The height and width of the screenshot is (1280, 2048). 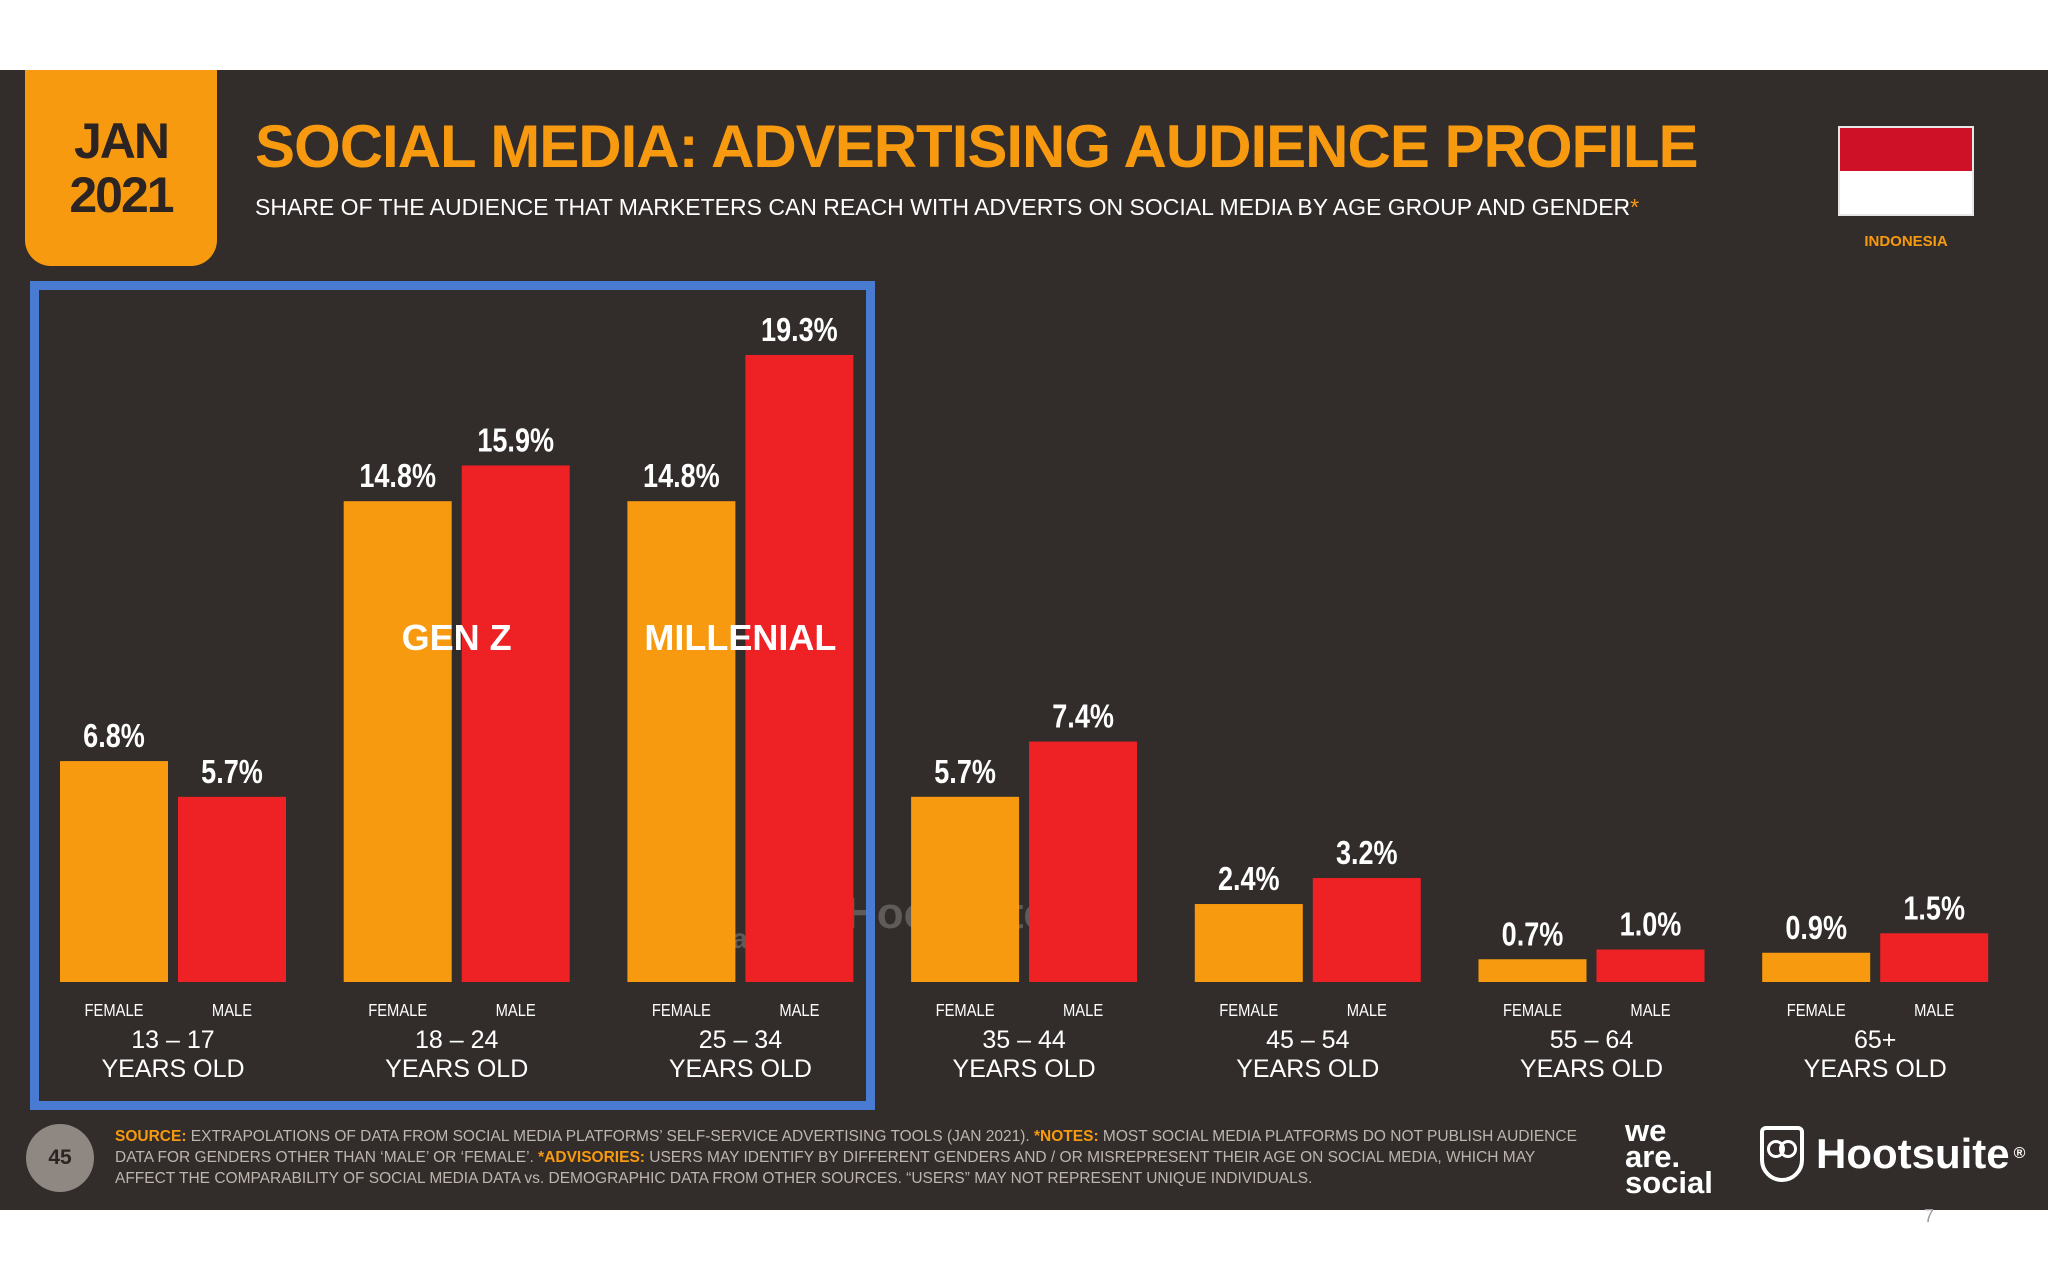 I want to click on hootsuite-registered-mark: ®, so click(x=2019, y=1153).